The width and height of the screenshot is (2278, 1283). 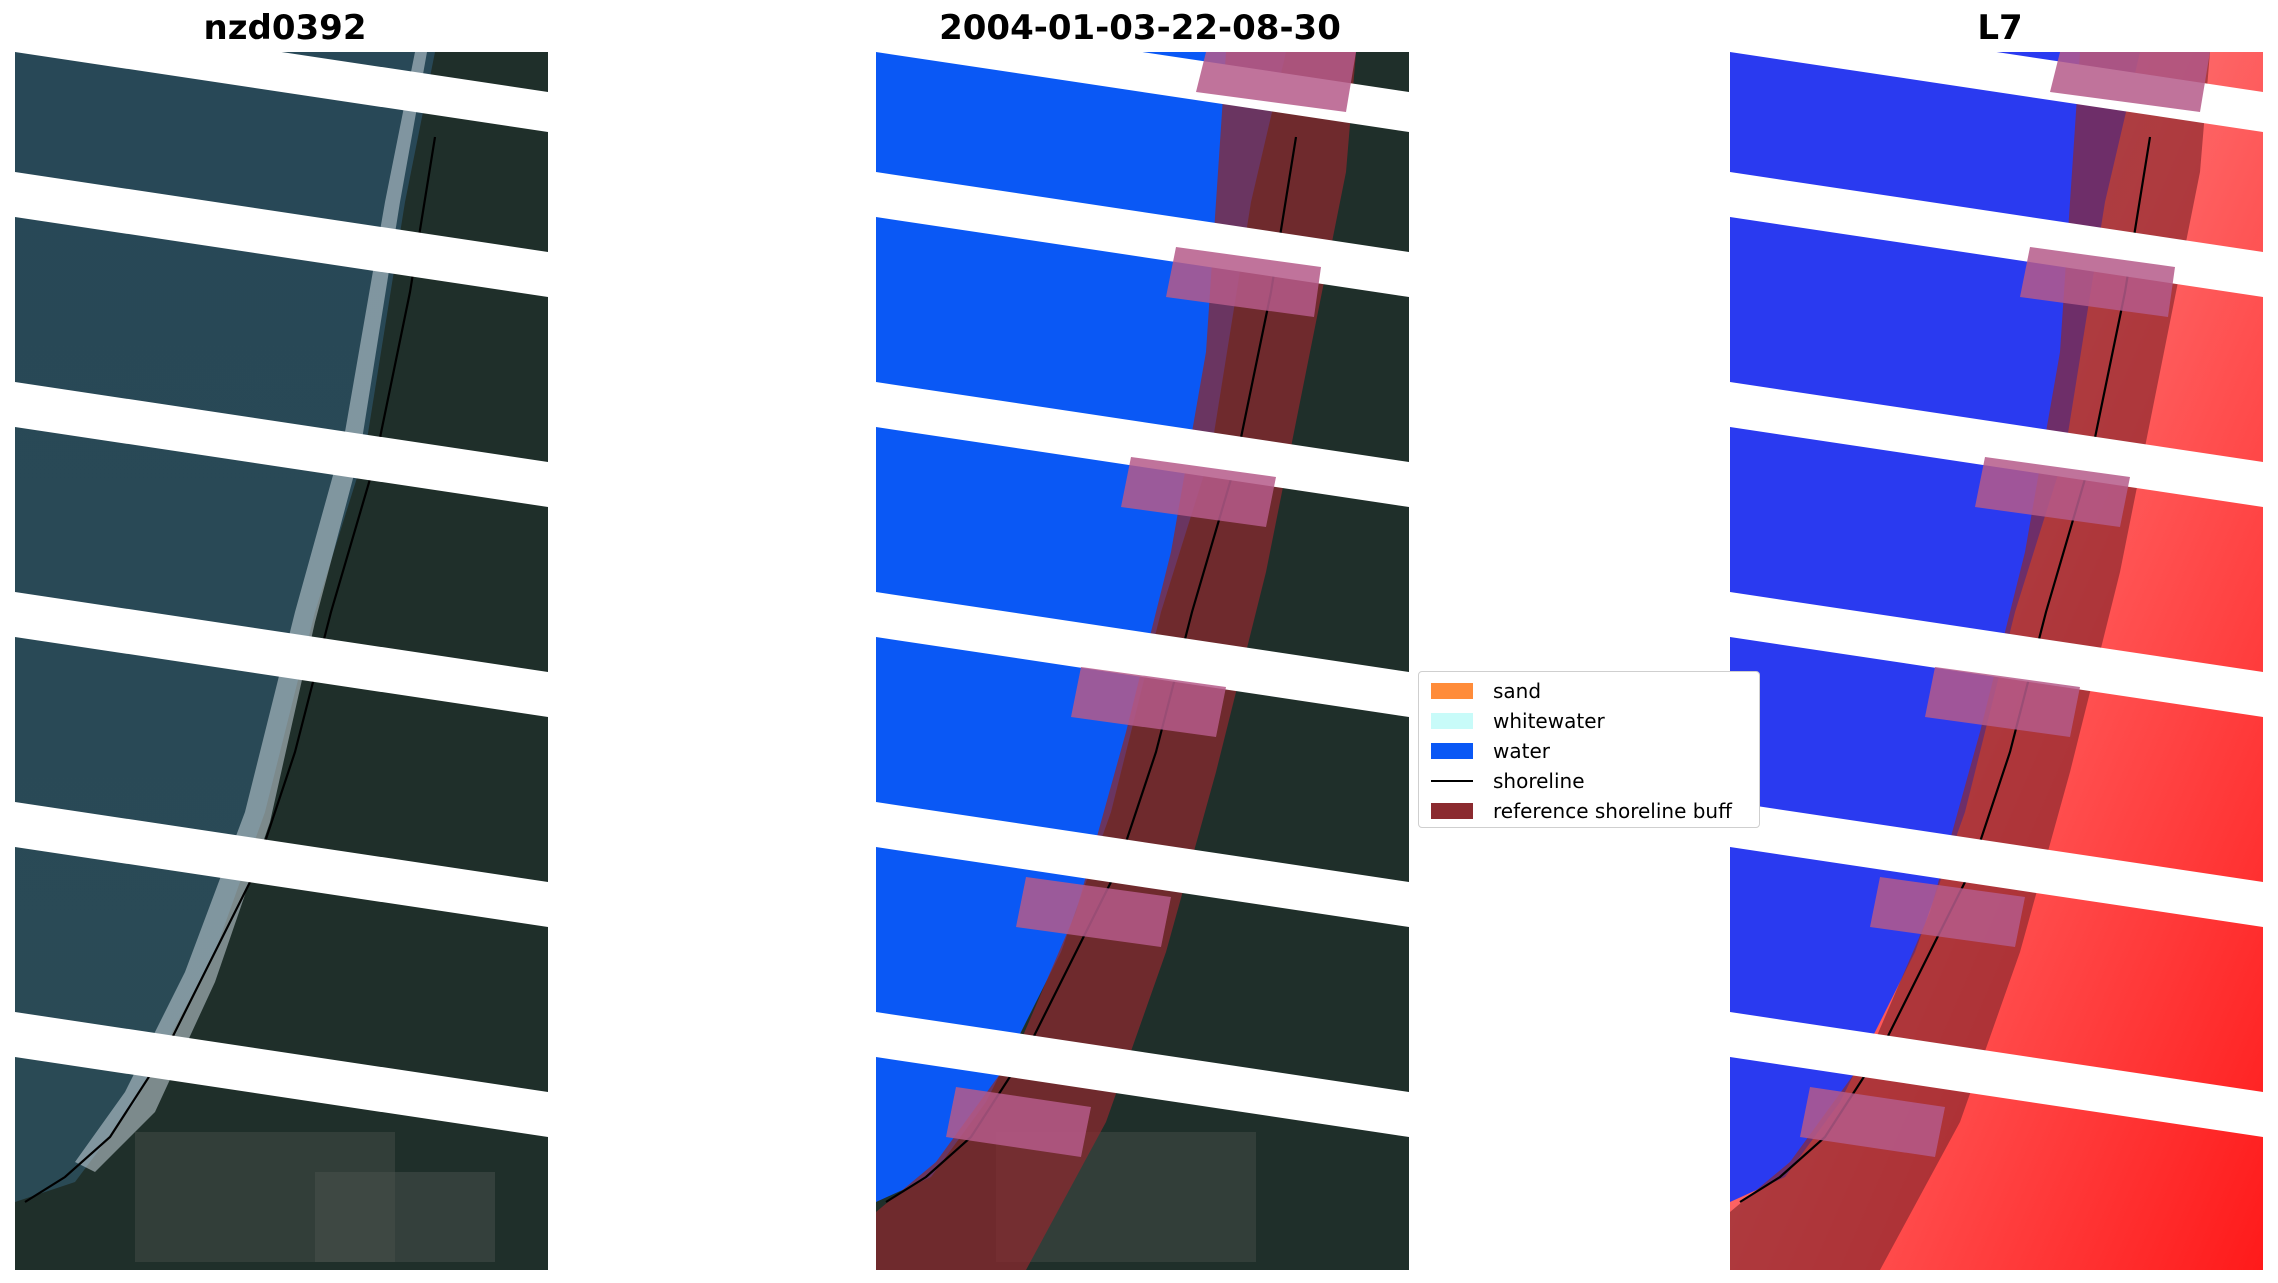 What do you see at coordinates (1452, 721) in the screenshot?
I see `whitewater-swatch` at bounding box center [1452, 721].